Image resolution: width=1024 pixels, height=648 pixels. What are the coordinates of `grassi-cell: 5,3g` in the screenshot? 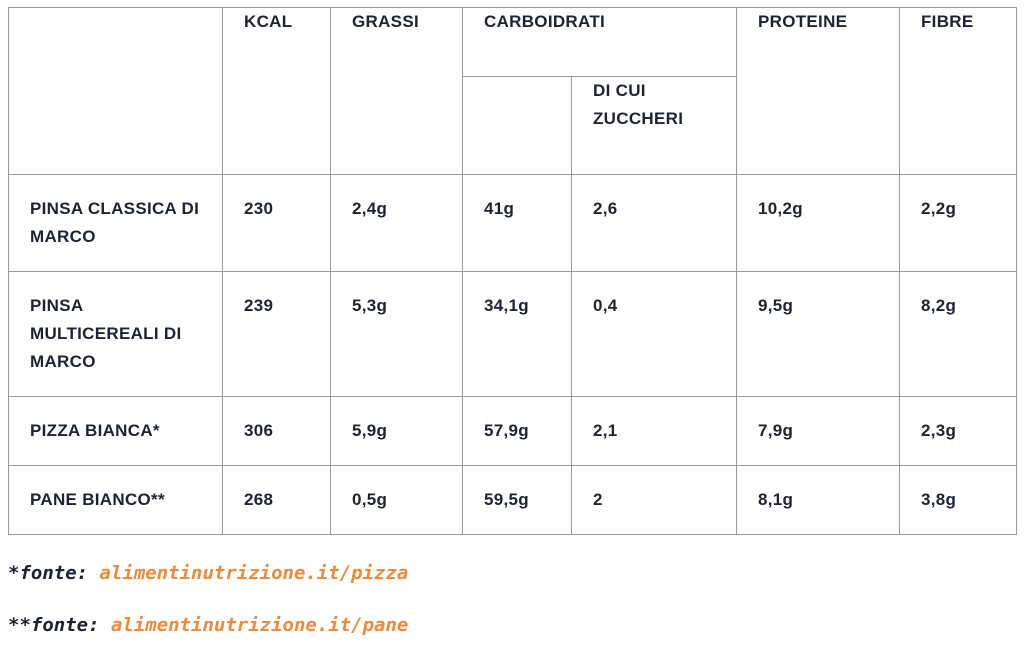 It's located at (396, 334).